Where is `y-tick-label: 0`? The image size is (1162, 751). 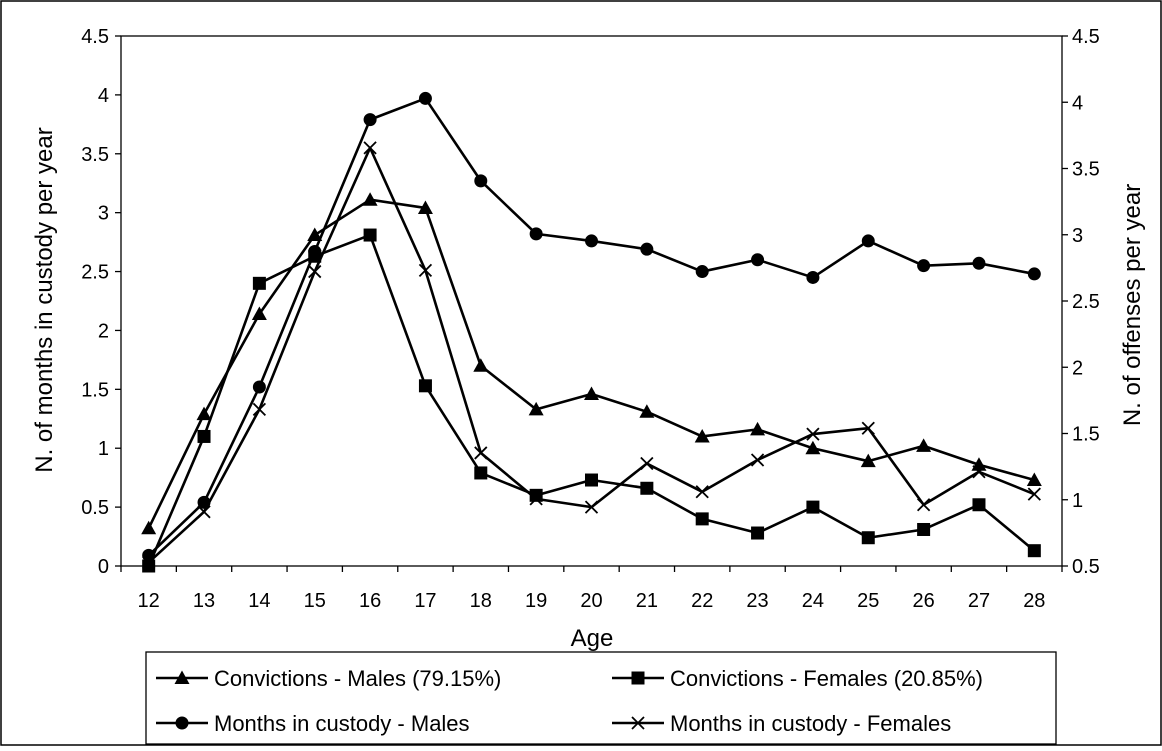 y-tick-label: 0 is located at coordinates (103, 567).